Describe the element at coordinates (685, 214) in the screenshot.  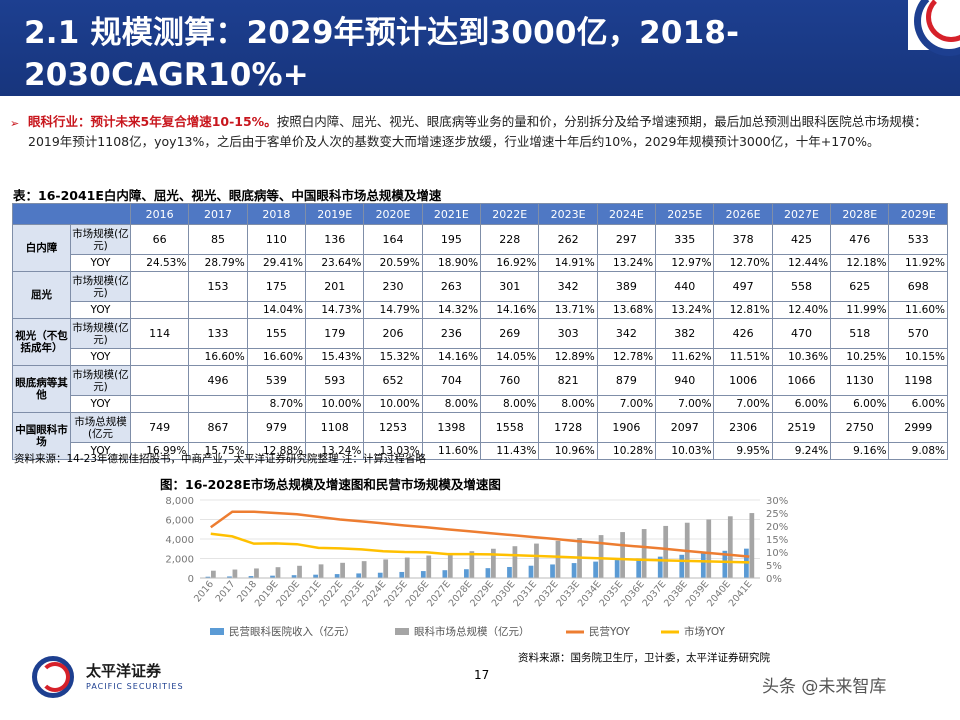
I see `table-header-year: 2025E` at that location.